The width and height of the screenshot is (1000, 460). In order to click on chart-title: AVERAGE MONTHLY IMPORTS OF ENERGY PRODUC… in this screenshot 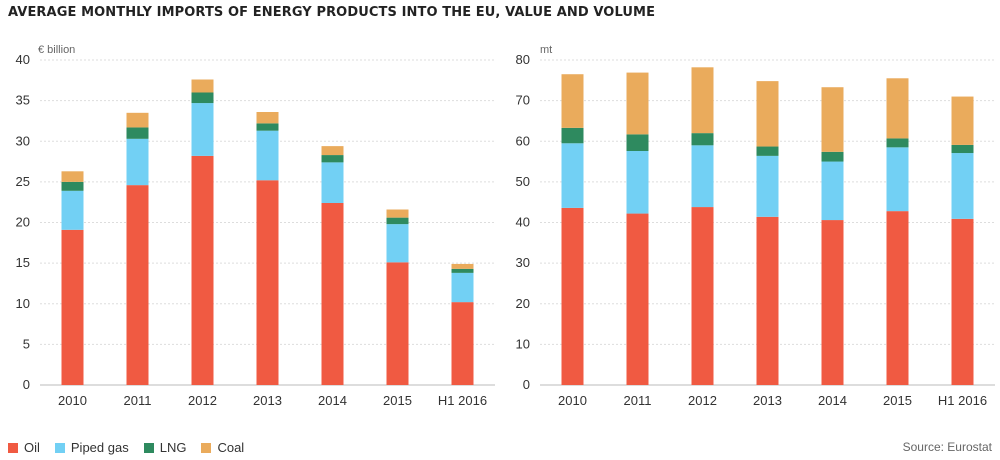, I will do `click(332, 12)`.